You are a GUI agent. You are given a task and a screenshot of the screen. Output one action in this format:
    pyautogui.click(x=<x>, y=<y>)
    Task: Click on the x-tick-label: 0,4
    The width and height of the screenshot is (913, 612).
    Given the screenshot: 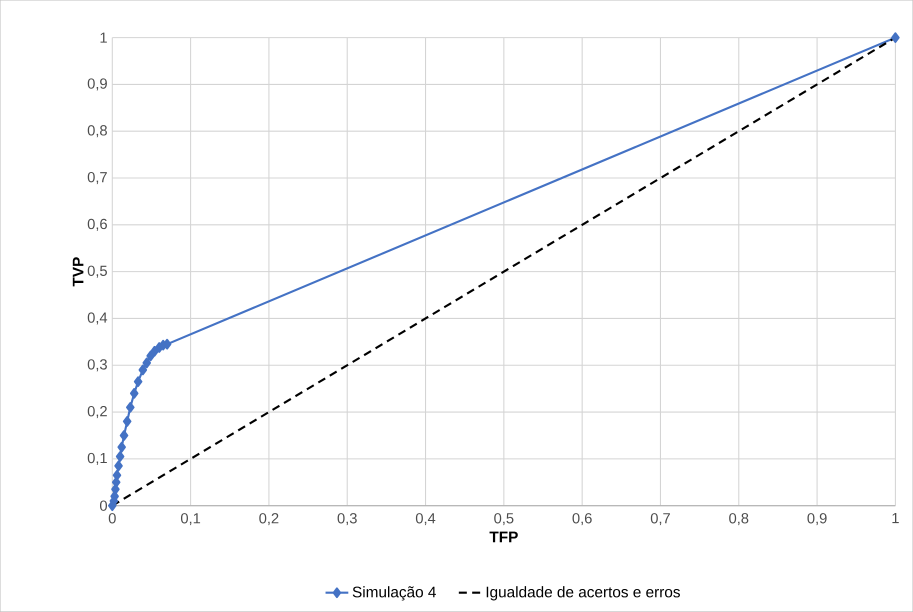 What is the action you would take?
    pyautogui.click(x=426, y=519)
    